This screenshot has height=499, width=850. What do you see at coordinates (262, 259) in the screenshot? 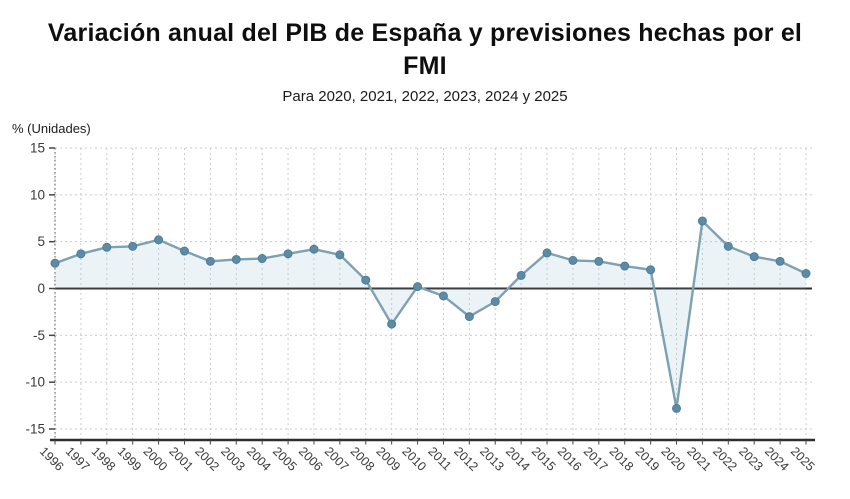
I see `data-point-2004` at bounding box center [262, 259].